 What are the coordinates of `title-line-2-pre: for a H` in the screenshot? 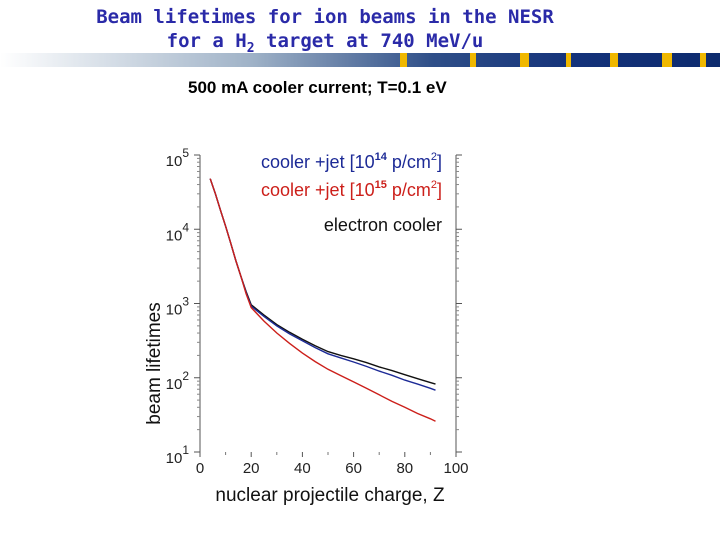 It's located at (206, 41).